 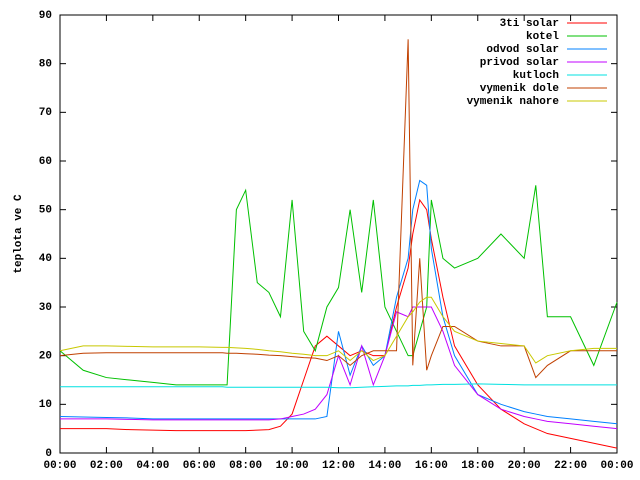 What do you see at coordinates (542, 37) in the screenshot?
I see `legend-label: kotel` at bounding box center [542, 37].